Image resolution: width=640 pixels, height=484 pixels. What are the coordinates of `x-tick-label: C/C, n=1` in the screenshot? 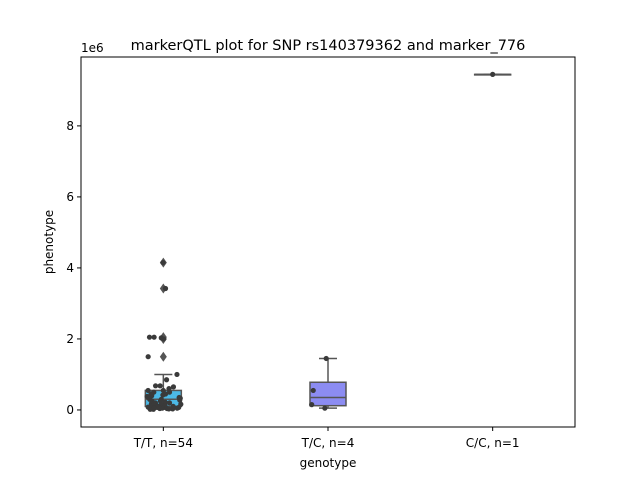 It's located at (493, 443).